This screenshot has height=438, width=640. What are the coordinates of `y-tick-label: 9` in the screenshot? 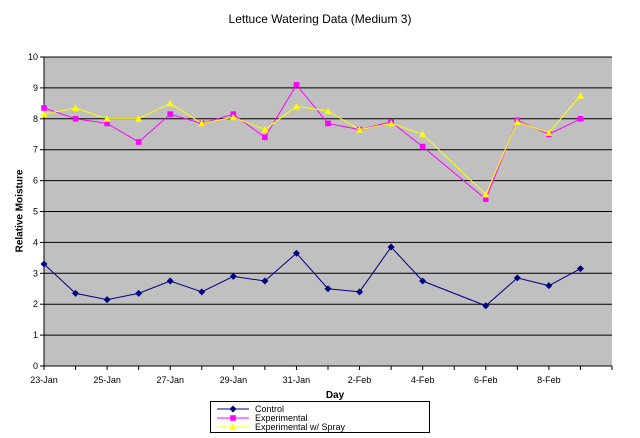 It's located at (35, 88).